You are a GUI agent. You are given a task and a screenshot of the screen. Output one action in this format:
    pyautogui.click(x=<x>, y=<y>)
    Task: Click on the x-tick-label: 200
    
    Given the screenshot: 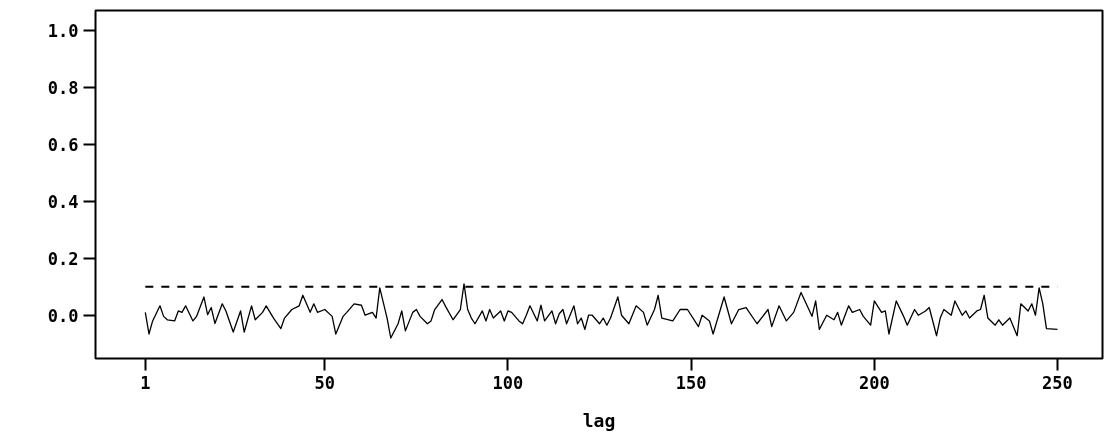 What is the action you would take?
    pyautogui.click(x=874, y=382)
    